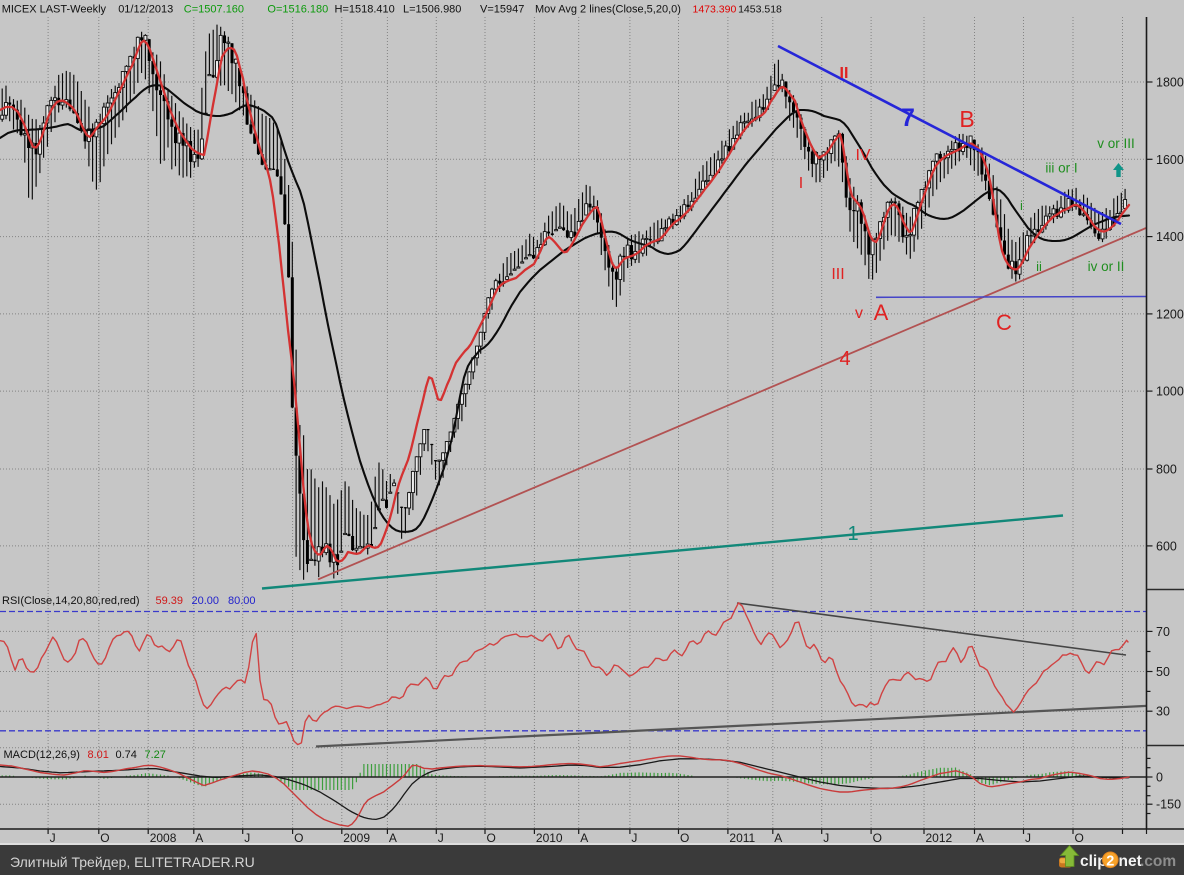 This screenshot has height=875, width=1184. Describe the element at coordinates (1106, 266) in the screenshot. I see `svg-text: iv or II` at that location.